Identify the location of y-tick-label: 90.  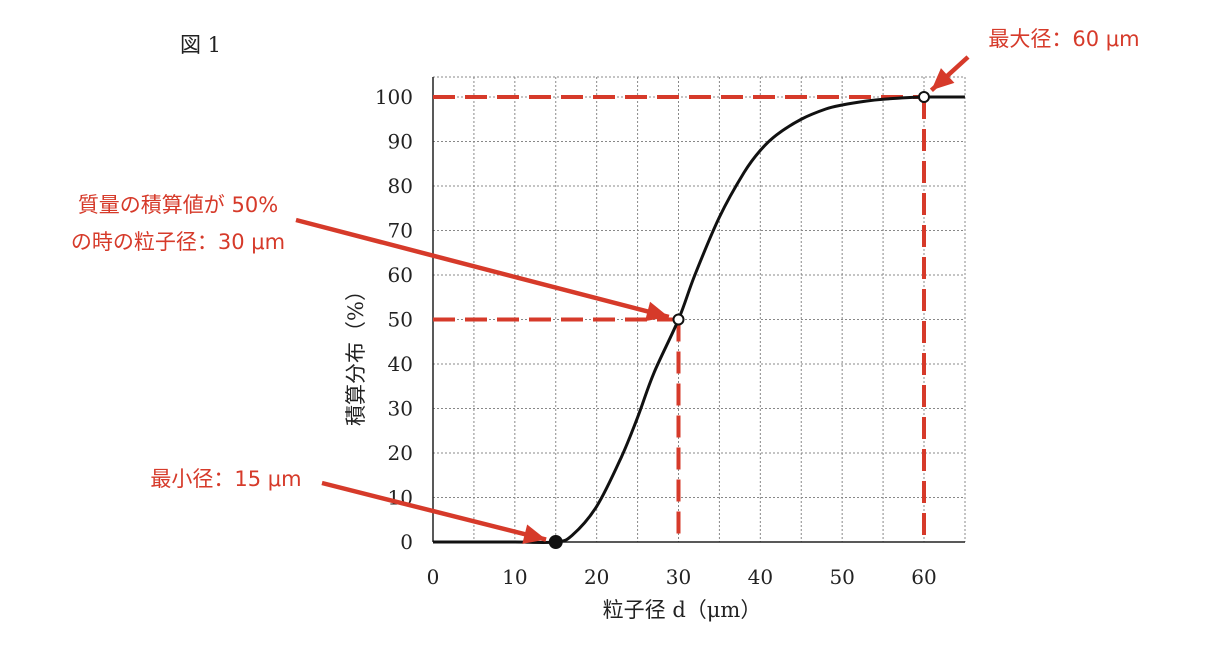
(400, 142).